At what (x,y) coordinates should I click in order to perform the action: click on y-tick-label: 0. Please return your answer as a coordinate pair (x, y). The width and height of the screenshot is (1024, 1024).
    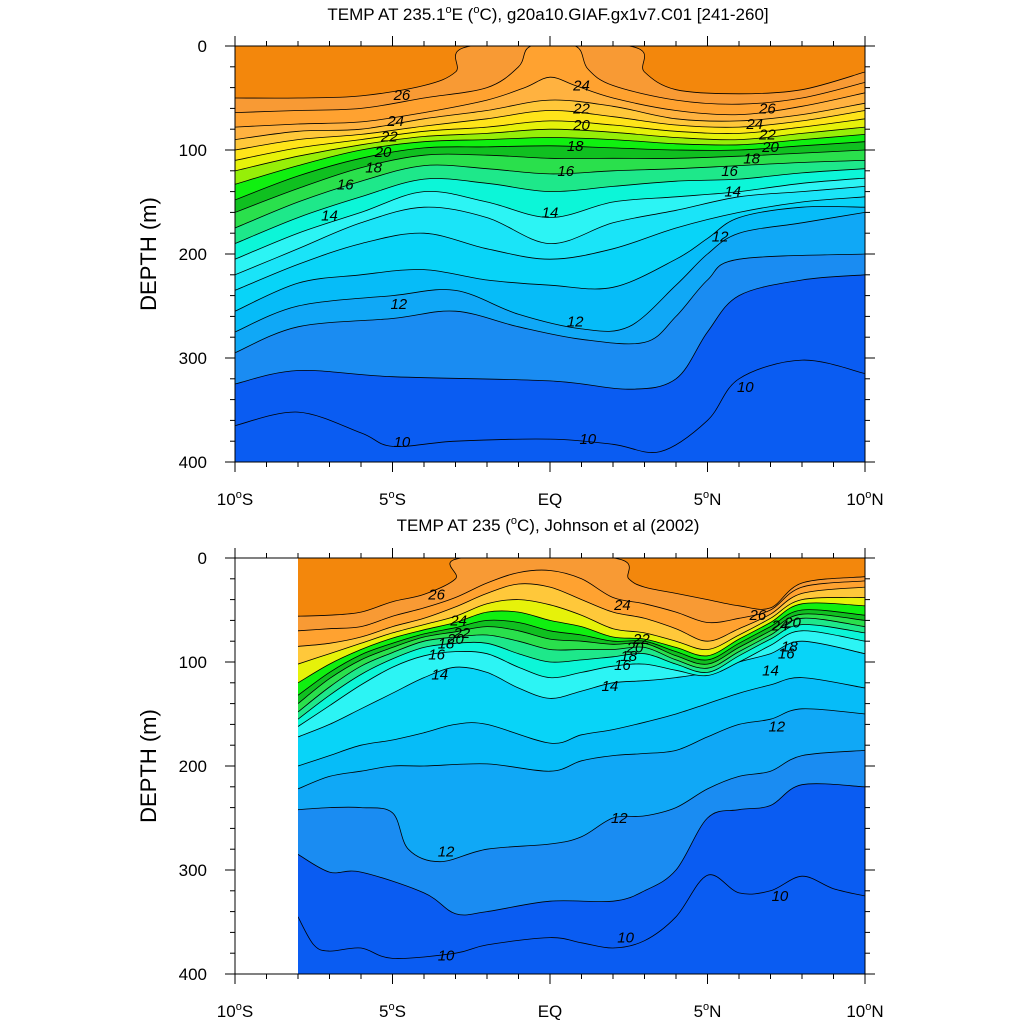
    Looking at the image, I should click on (202, 46).